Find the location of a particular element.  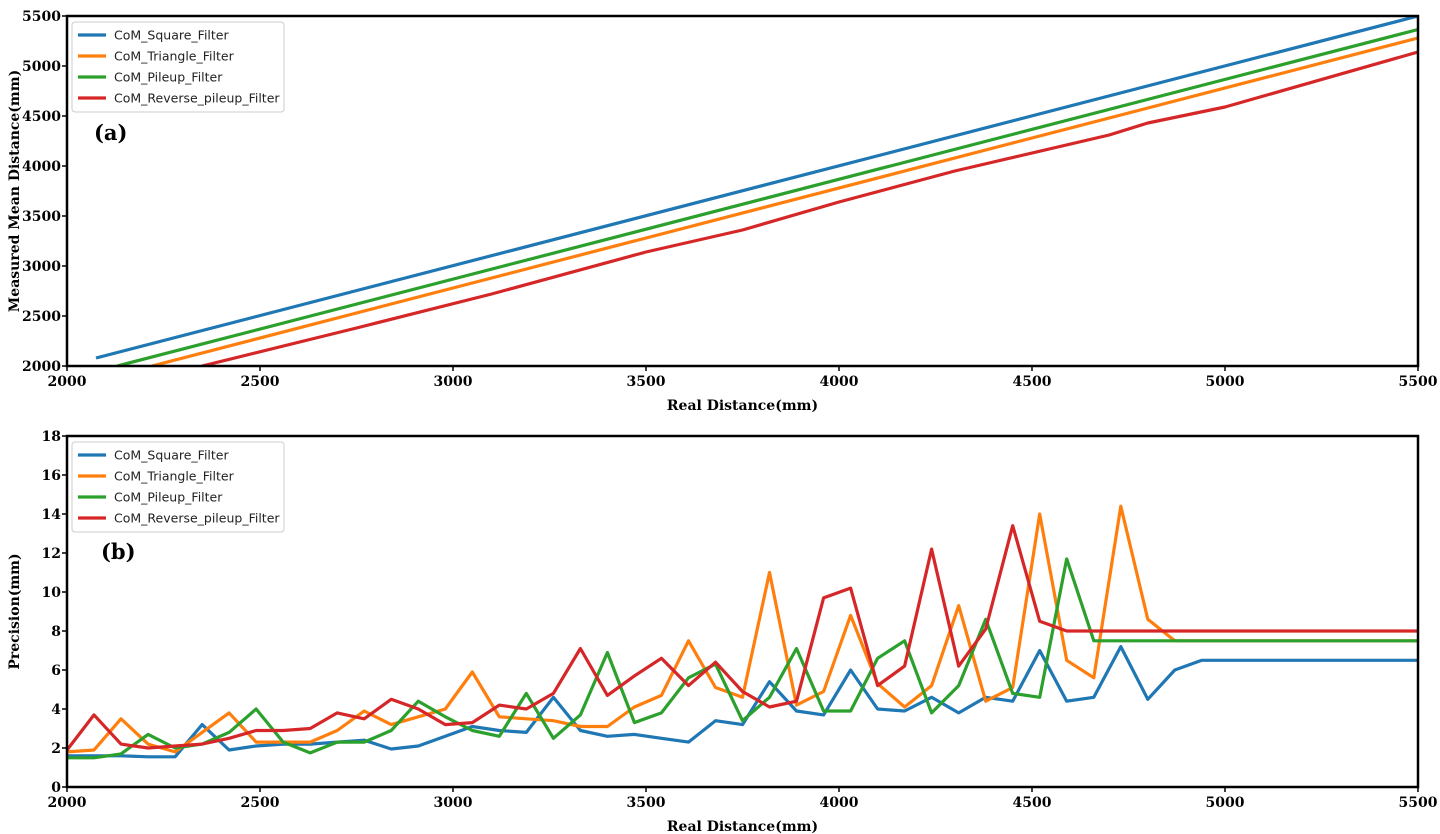

panel-b-legend-square: CoM_Square_Filter is located at coordinates (171, 455).